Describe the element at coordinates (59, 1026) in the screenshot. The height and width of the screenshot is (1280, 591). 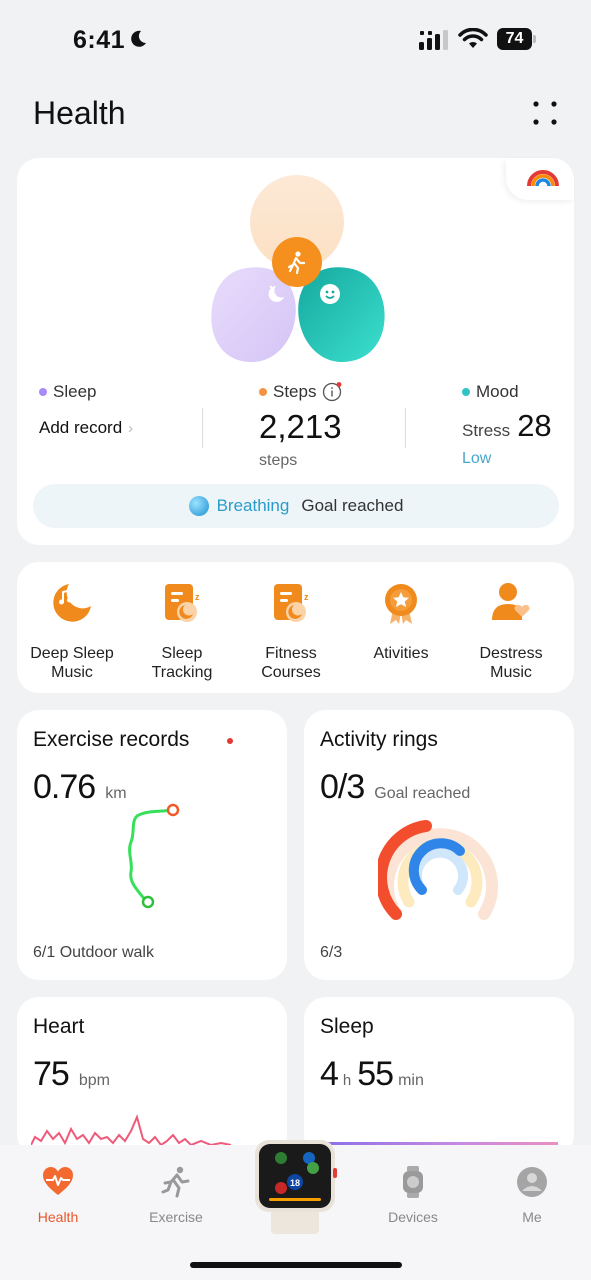
I see `heart-card-title: Heart` at that location.